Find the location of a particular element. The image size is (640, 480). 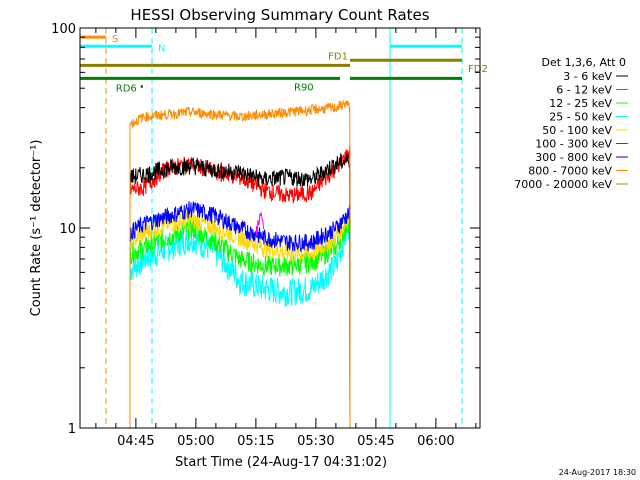

x-tick-label: 05:30 is located at coordinates (315, 441).